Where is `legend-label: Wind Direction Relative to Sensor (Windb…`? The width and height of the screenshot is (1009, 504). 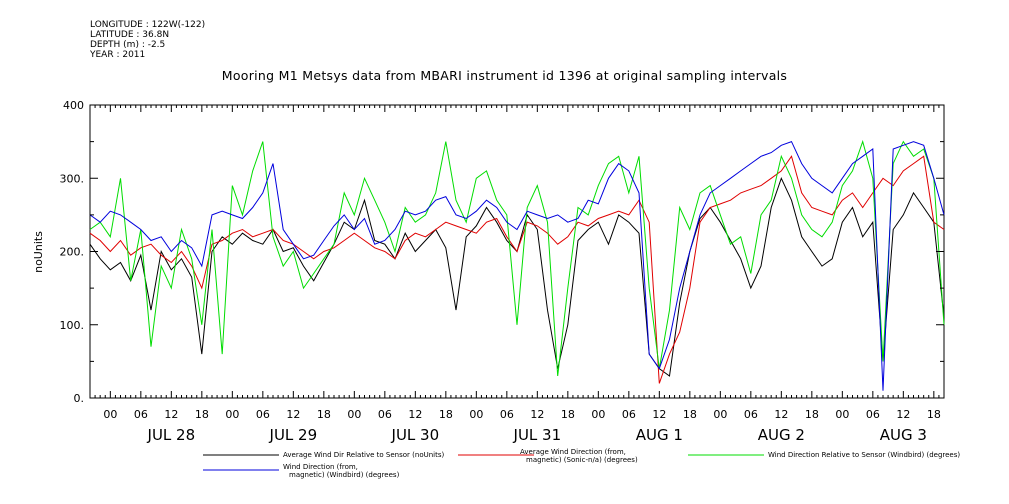
legend-label: Wind Direction Relative to Sensor (Windb… is located at coordinates (864, 455).